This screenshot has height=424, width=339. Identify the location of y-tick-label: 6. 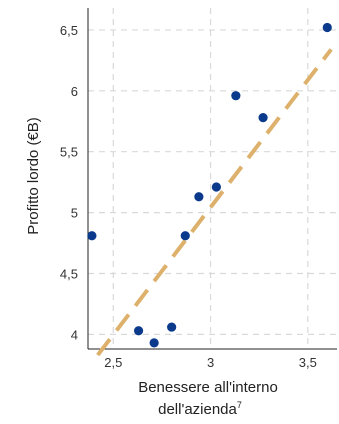
(74, 91).